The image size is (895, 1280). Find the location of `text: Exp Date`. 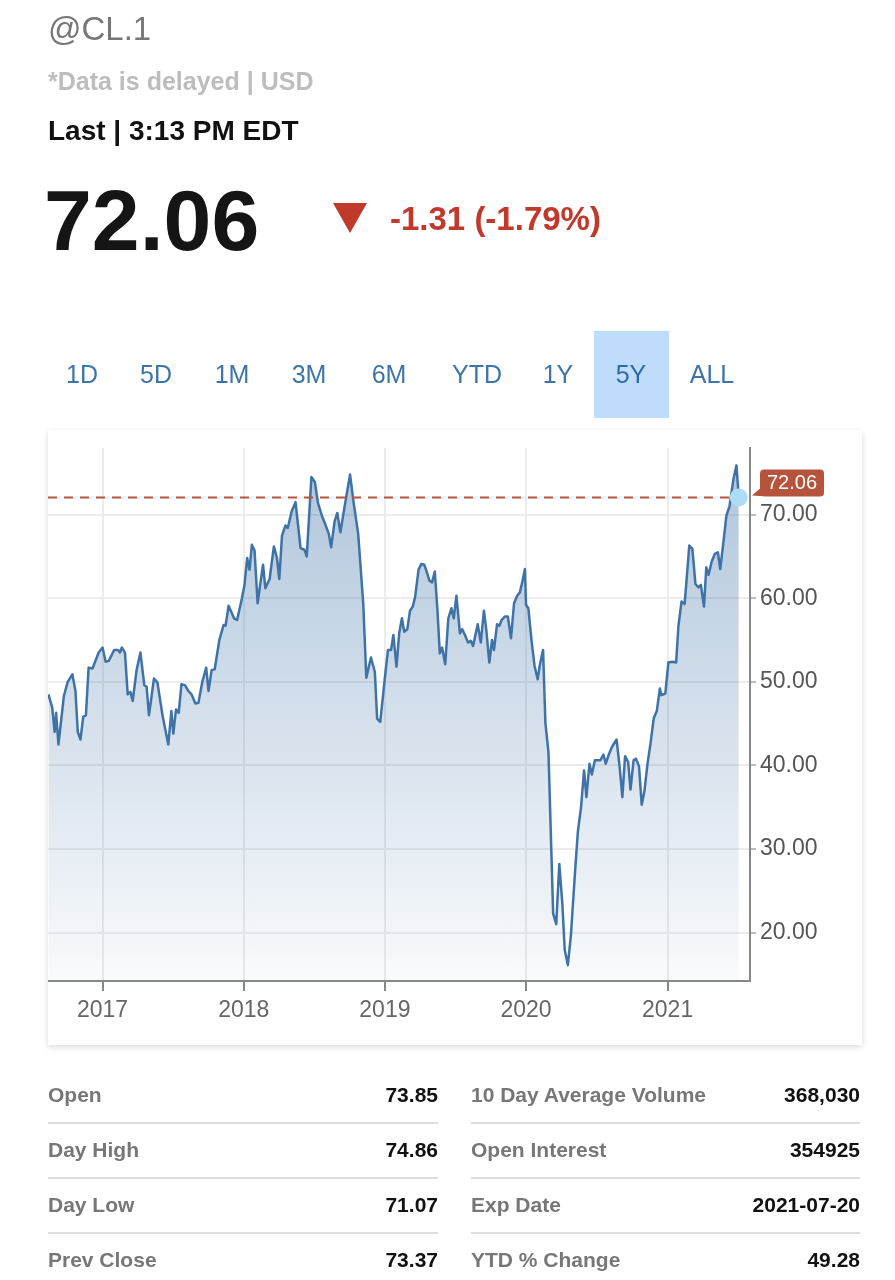

text: Exp Date is located at coordinates (516, 1205).